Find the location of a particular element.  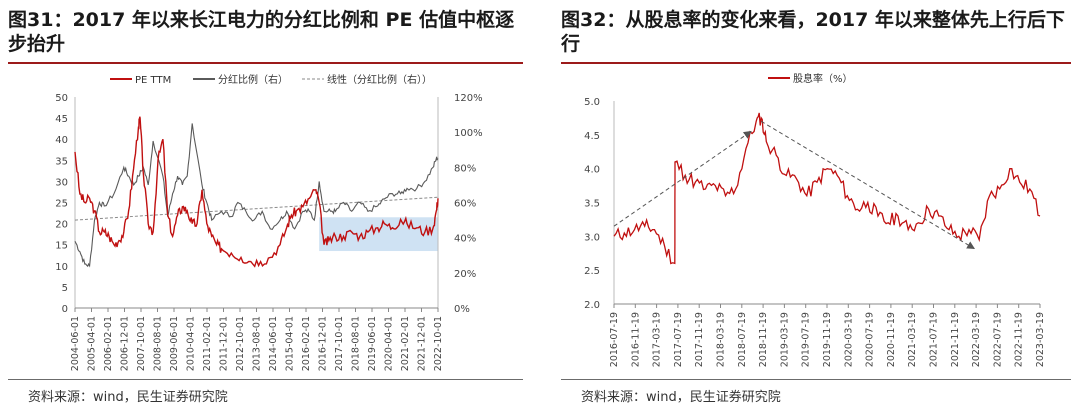

chart-title-32: 图32：从股息率的变化来看，2017 年以来整体先上行后下行 is located at coordinates (813, 32).